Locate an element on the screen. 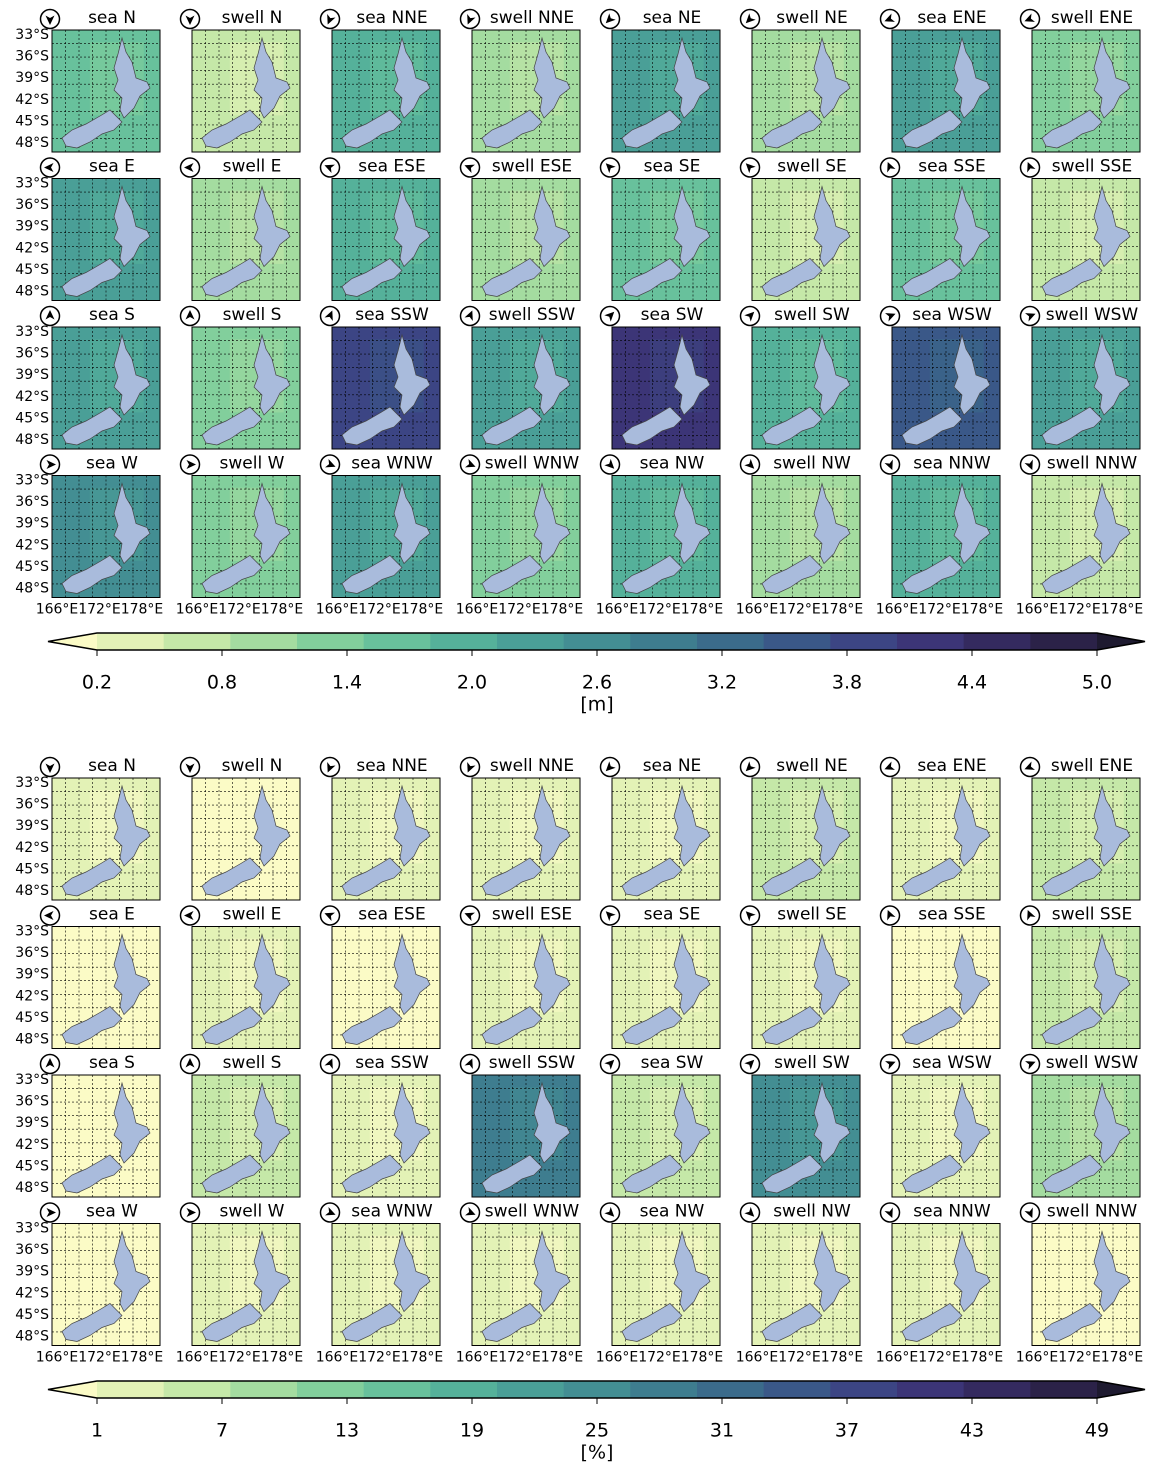 This screenshot has height=1466, width=1150. panel-title: swell SSW is located at coordinates (532, 1063).